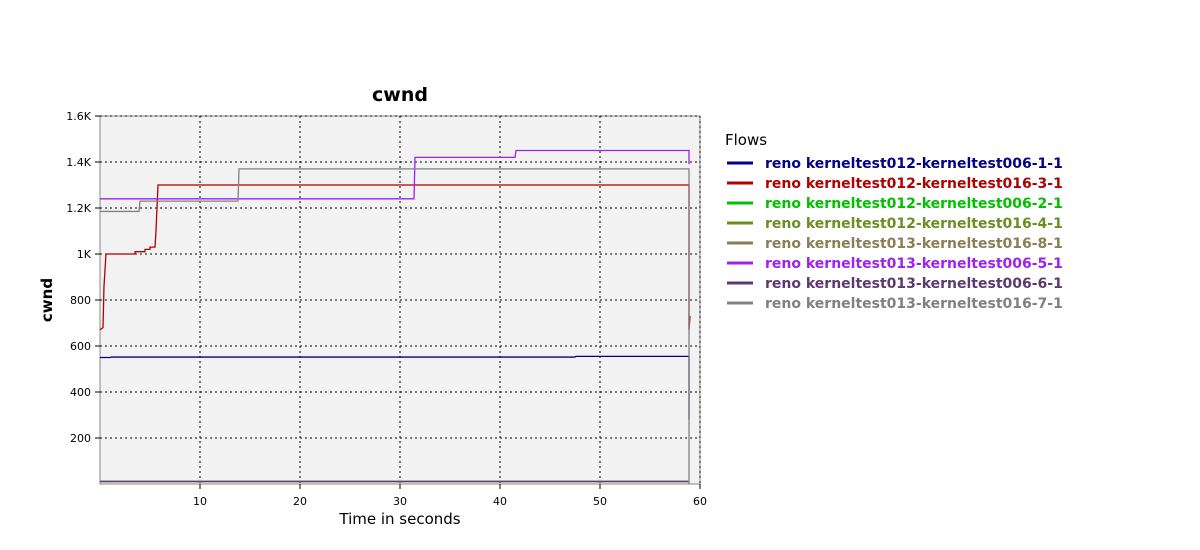 The width and height of the screenshot is (1200, 550). Describe the element at coordinates (78, 208) in the screenshot. I see `y-tick-label: 1.2K` at that location.